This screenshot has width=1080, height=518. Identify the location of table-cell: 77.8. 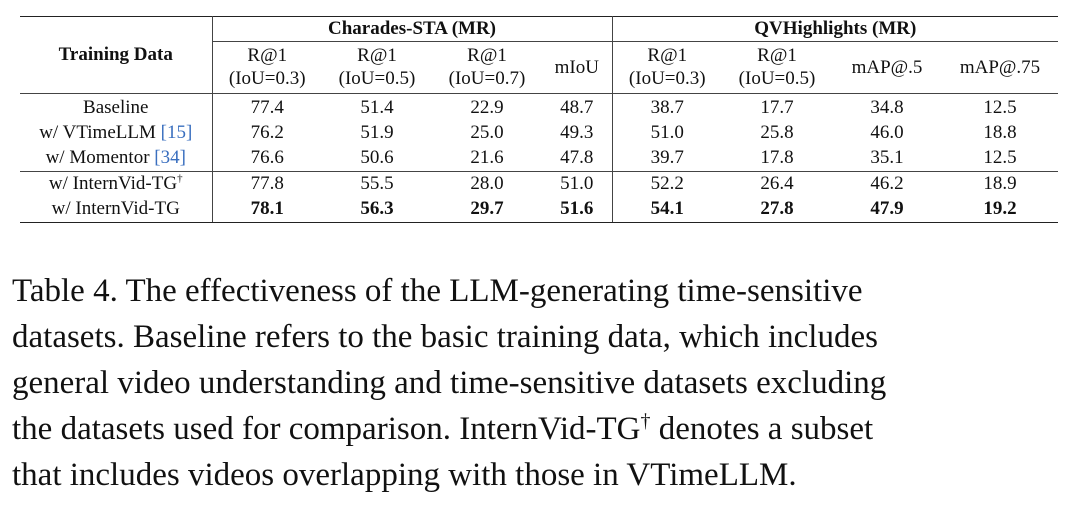
(267, 184).